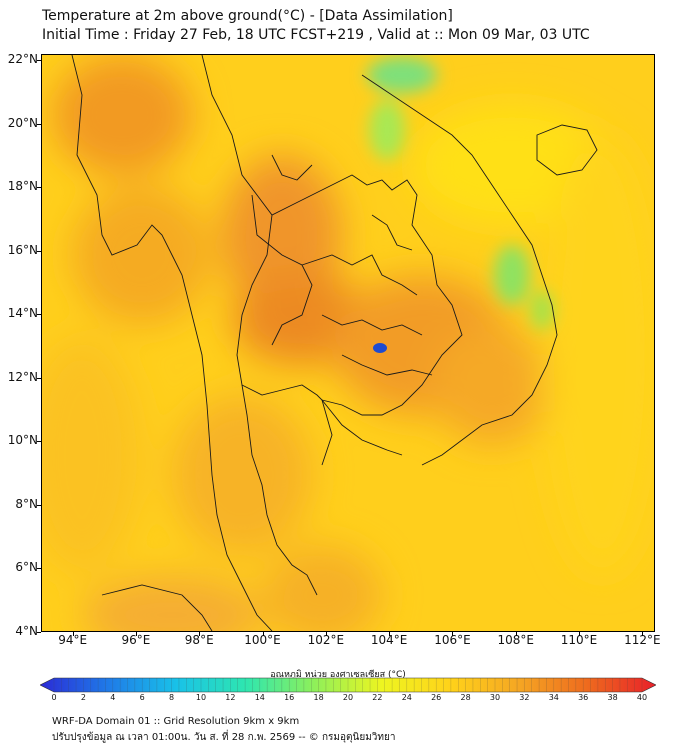 Image resolution: width=676 pixels, height=756 pixels. I want to click on colorbar-tick-label: 14, so click(259, 697).